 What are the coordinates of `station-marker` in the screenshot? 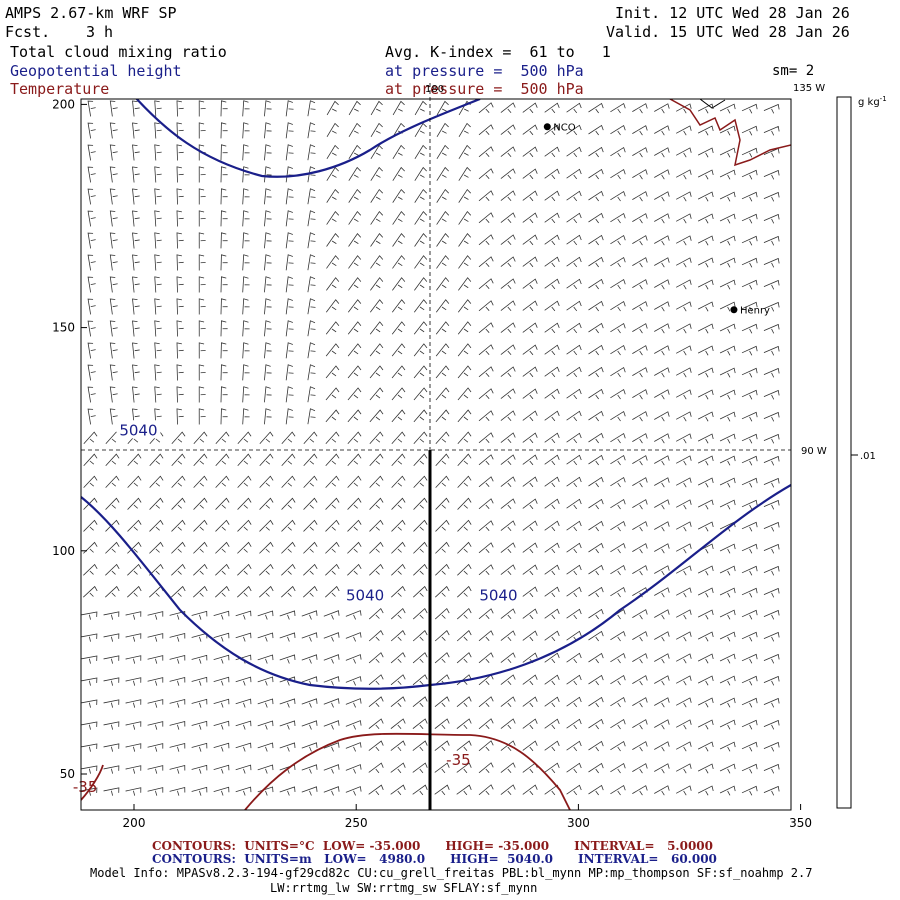 It's located at (734, 310).